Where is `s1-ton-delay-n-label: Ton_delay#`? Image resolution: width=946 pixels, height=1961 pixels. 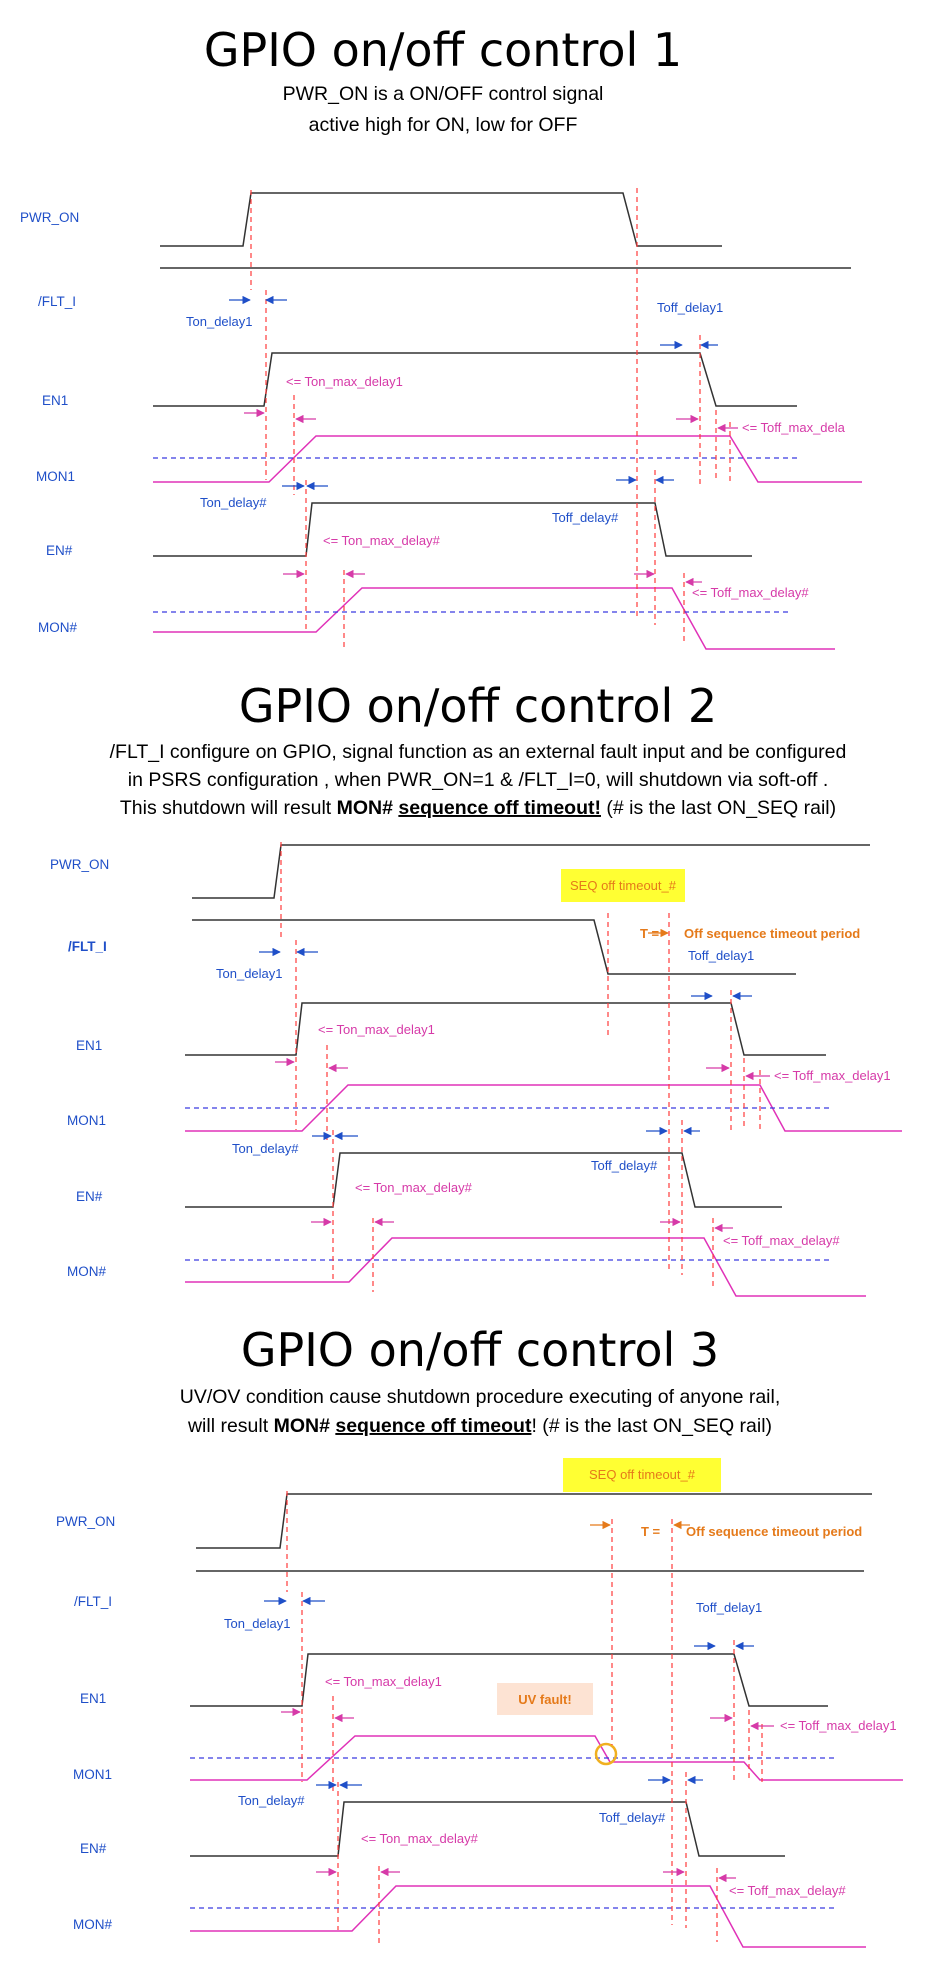 s1-ton-delay-n-label: Ton_delay# is located at coordinates (233, 502).